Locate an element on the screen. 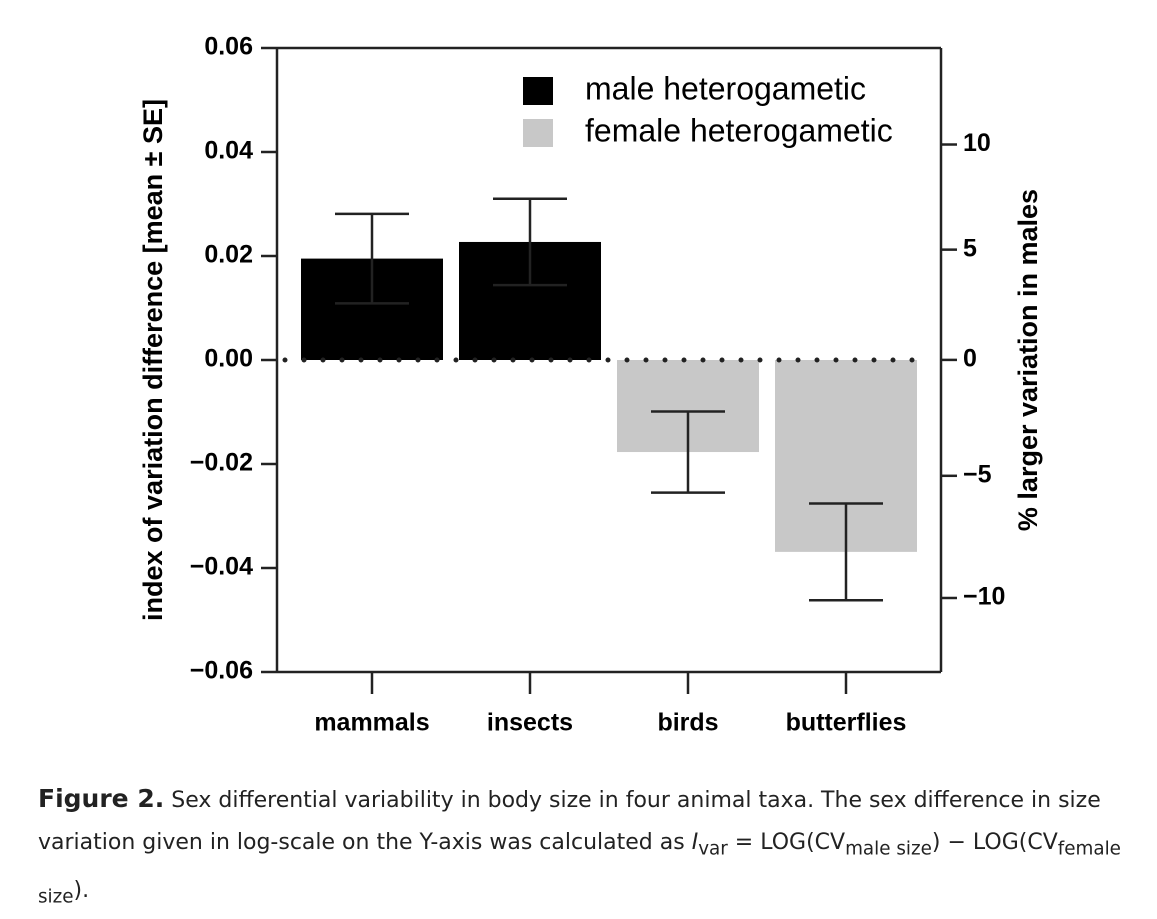  y2-axis-title: % larger variation in males is located at coordinates (1028, 360).